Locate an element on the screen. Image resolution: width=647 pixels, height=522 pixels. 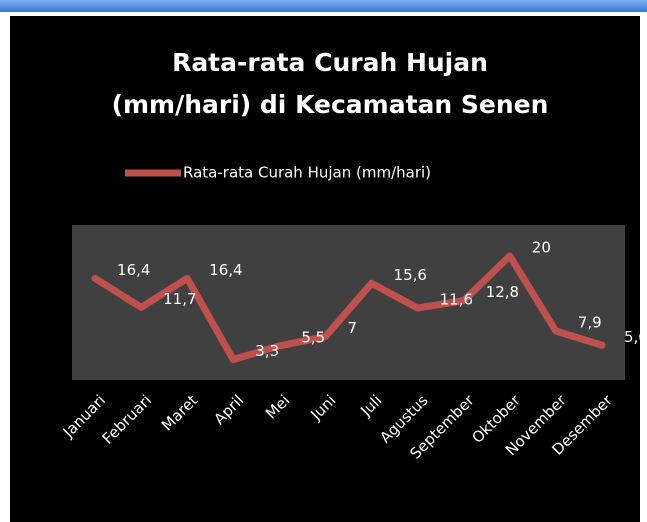
data-label: 5,6 is located at coordinates (635, 337).